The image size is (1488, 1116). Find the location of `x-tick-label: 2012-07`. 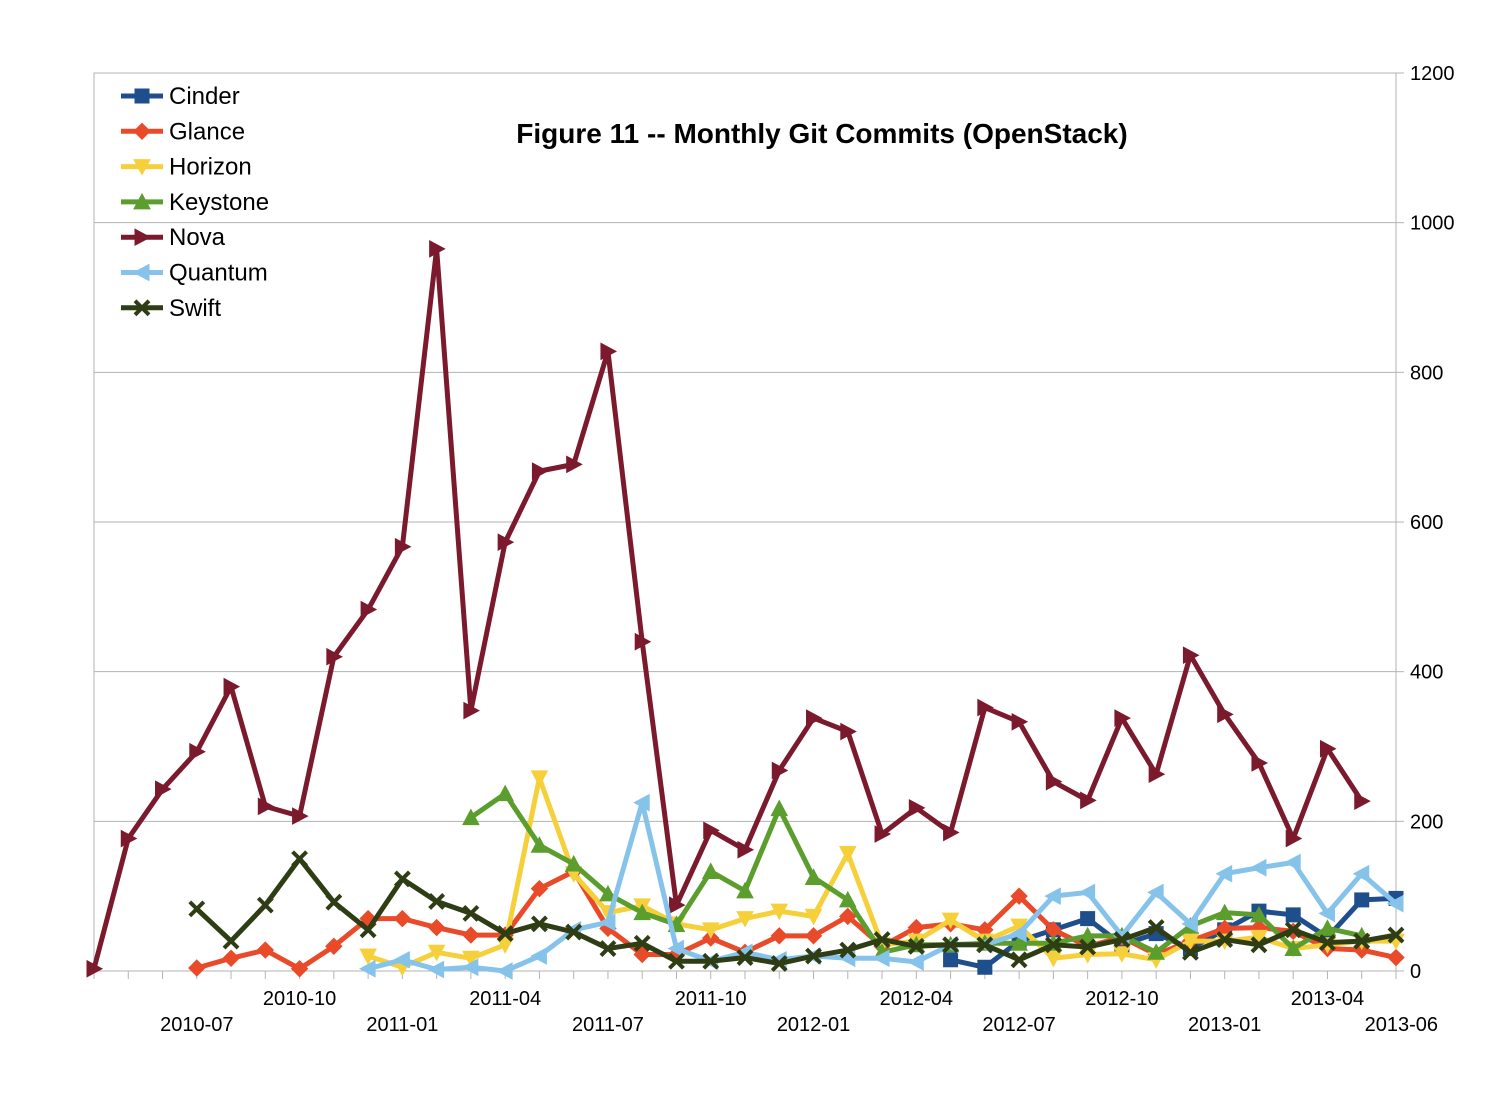

x-tick-label: 2012-07 is located at coordinates (1018, 1025).